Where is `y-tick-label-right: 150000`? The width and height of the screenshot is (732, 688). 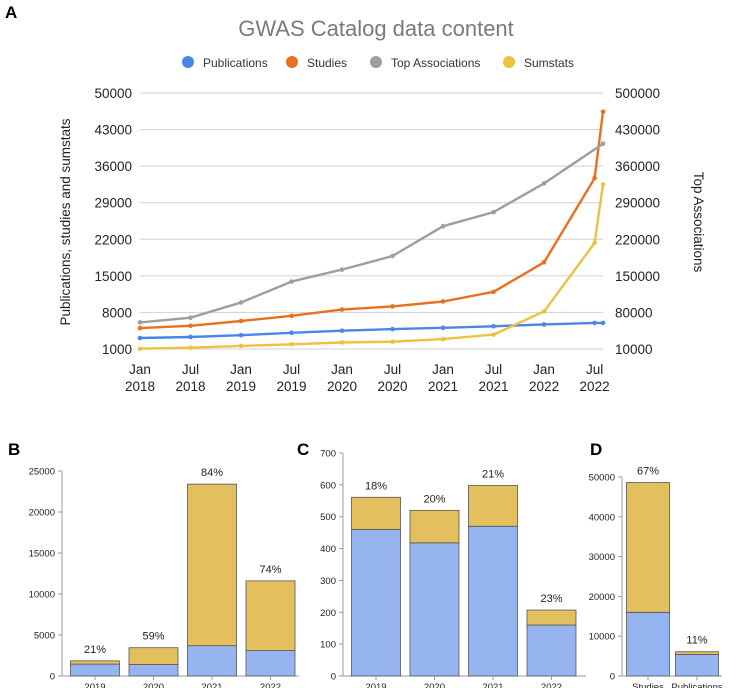
y-tick-label-right: 150000 is located at coordinates (637, 276).